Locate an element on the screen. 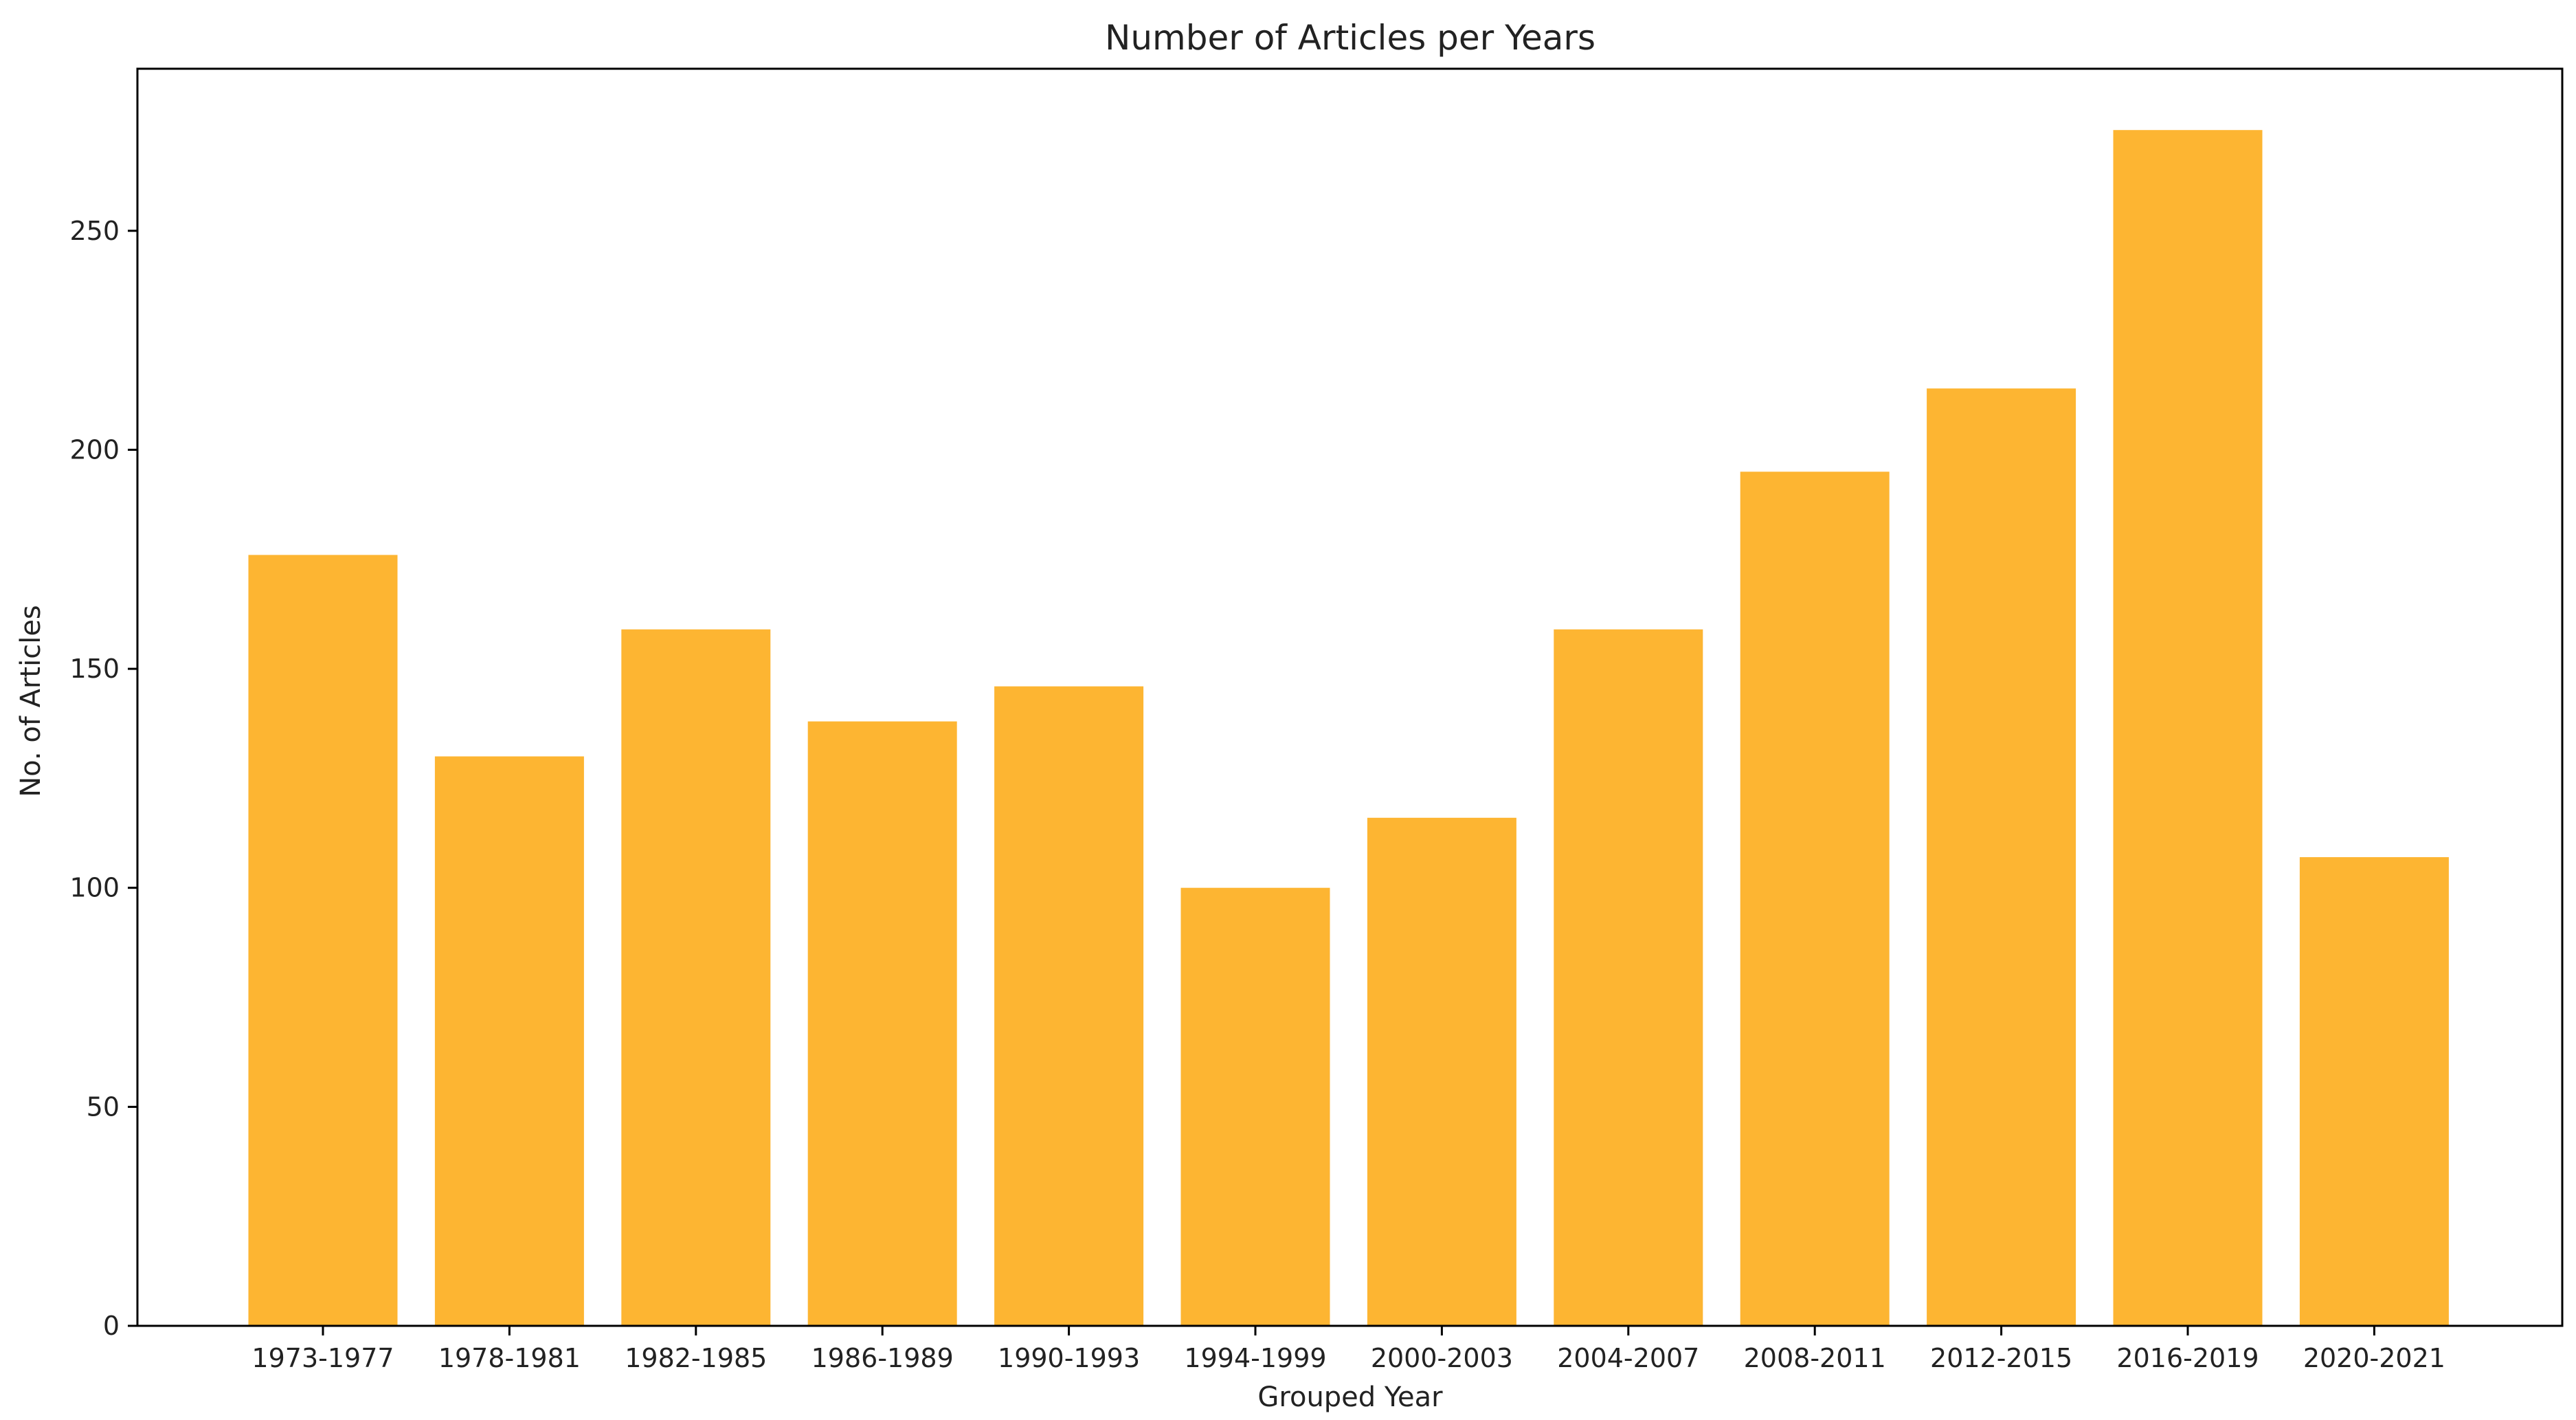 The image size is (2576, 1420). x-tick-label-2008-2011: 2008-2011 is located at coordinates (1815, 1358).